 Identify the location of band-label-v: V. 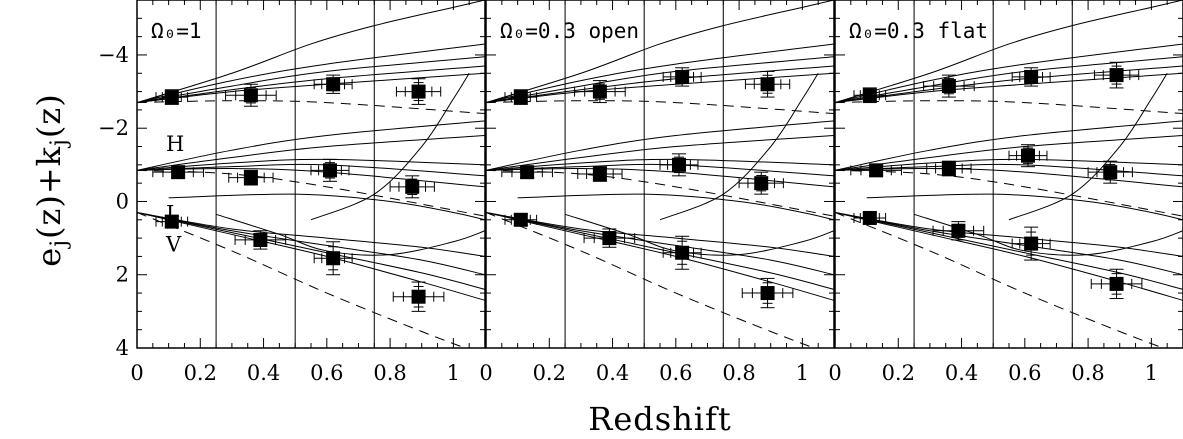
(173, 245).